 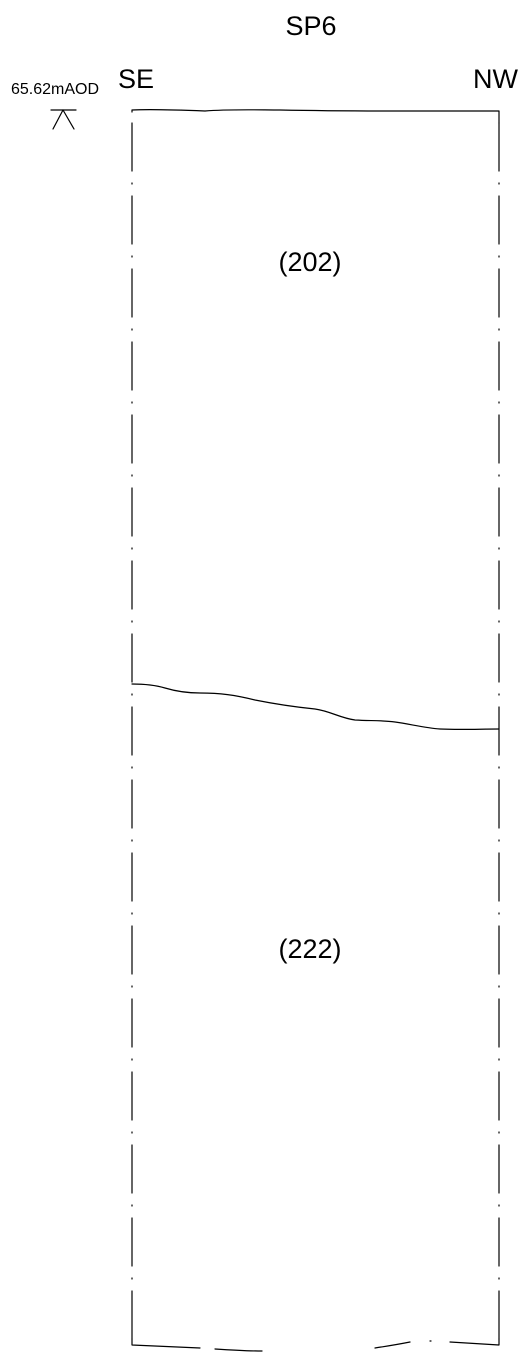 What do you see at coordinates (136, 79) in the screenshot?
I see `orientation-left-label: SE` at bounding box center [136, 79].